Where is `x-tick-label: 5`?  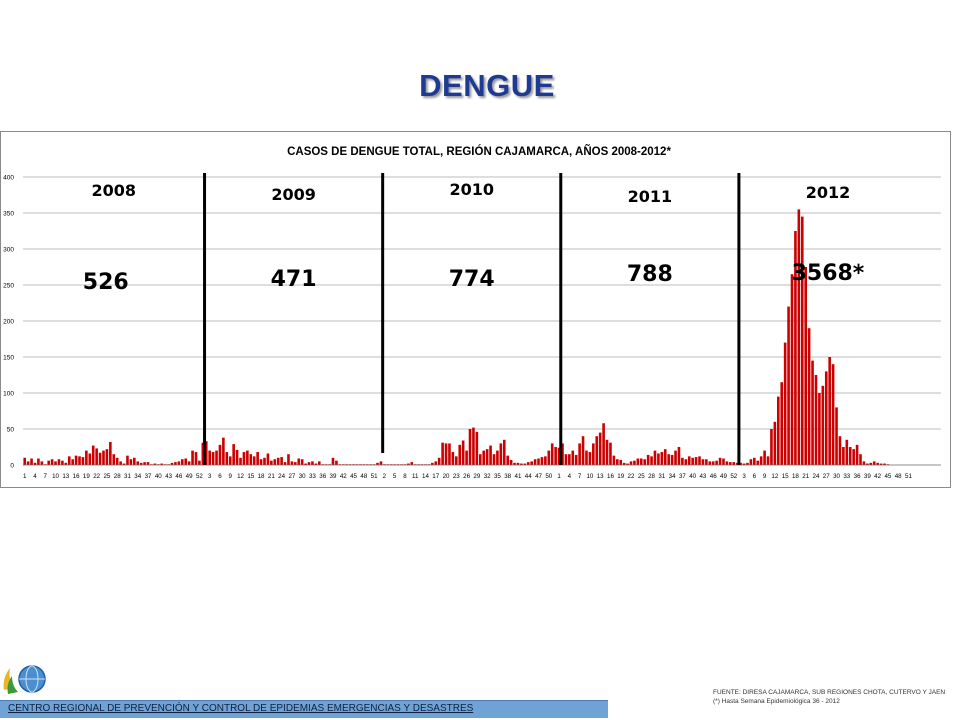 x-tick-label: 5 is located at coordinates (395, 476).